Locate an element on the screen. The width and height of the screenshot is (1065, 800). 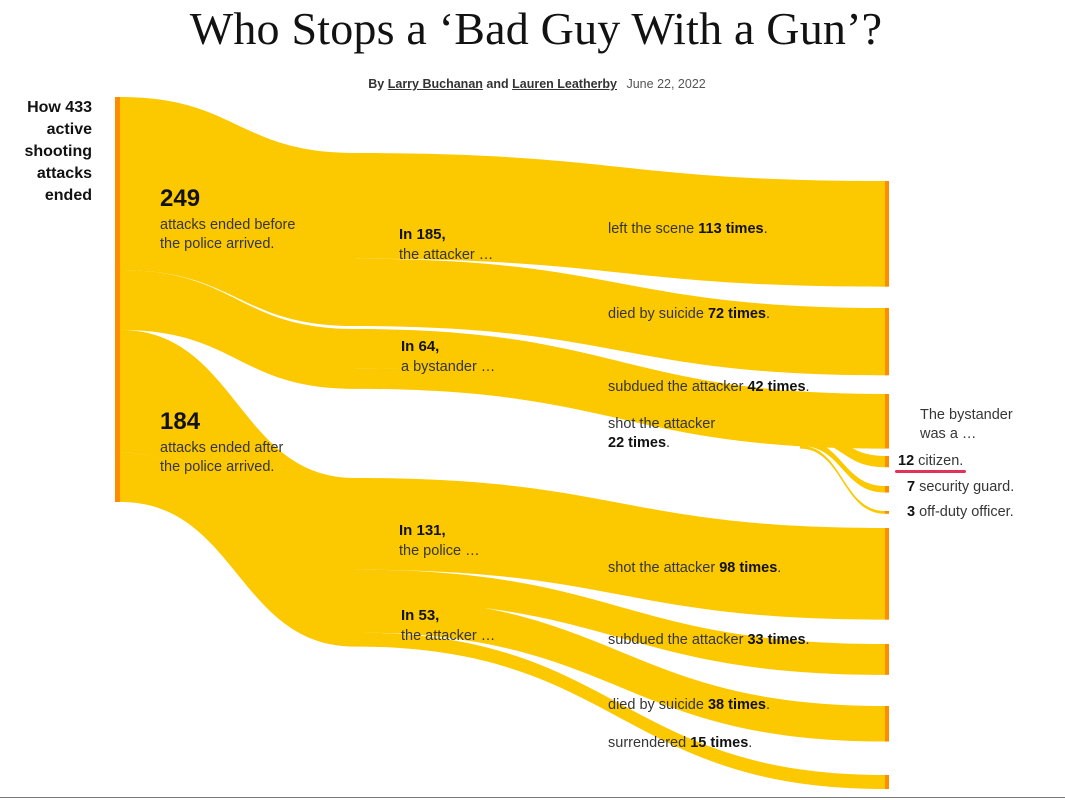
outcome-subdued-police: subdued the attacker 33 times. is located at coordinates (709, 640).